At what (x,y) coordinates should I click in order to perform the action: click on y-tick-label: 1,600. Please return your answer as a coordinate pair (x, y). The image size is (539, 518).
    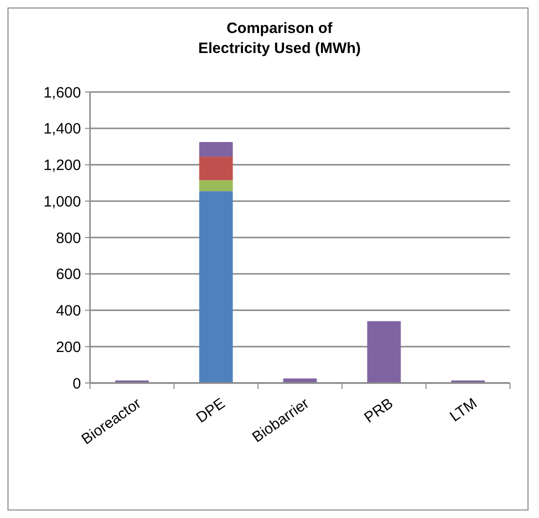
    Looking at the image, I should click on (62, 93).